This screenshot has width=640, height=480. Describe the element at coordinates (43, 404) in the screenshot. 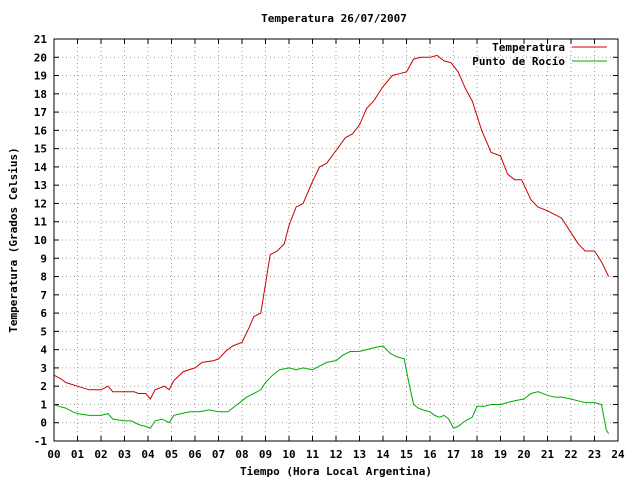

I see `y-tick-label: 1` at that location.